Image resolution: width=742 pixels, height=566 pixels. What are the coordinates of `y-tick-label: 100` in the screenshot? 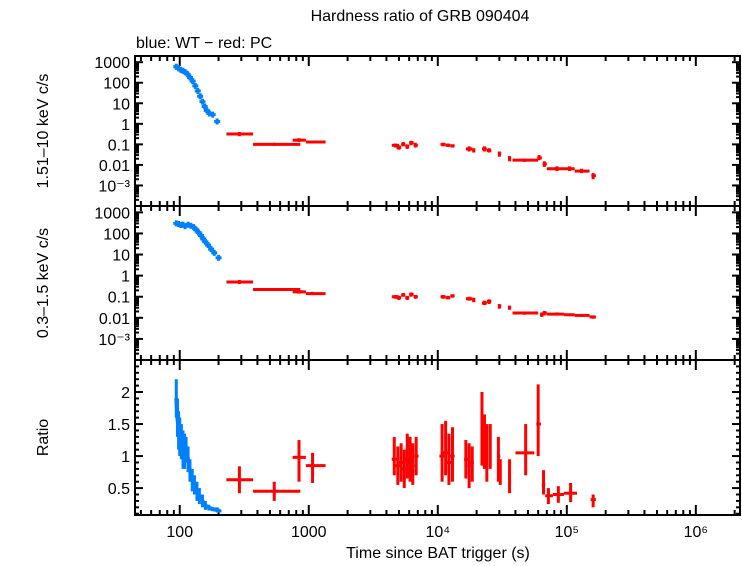 It's located at (116, 234).